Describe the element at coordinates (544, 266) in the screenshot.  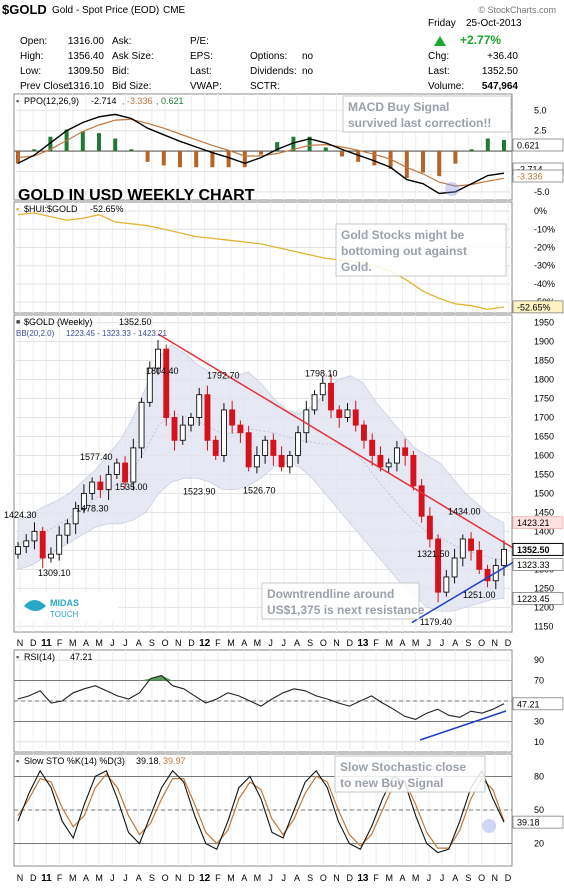
I see `y-tick-label: -30%` at that location.